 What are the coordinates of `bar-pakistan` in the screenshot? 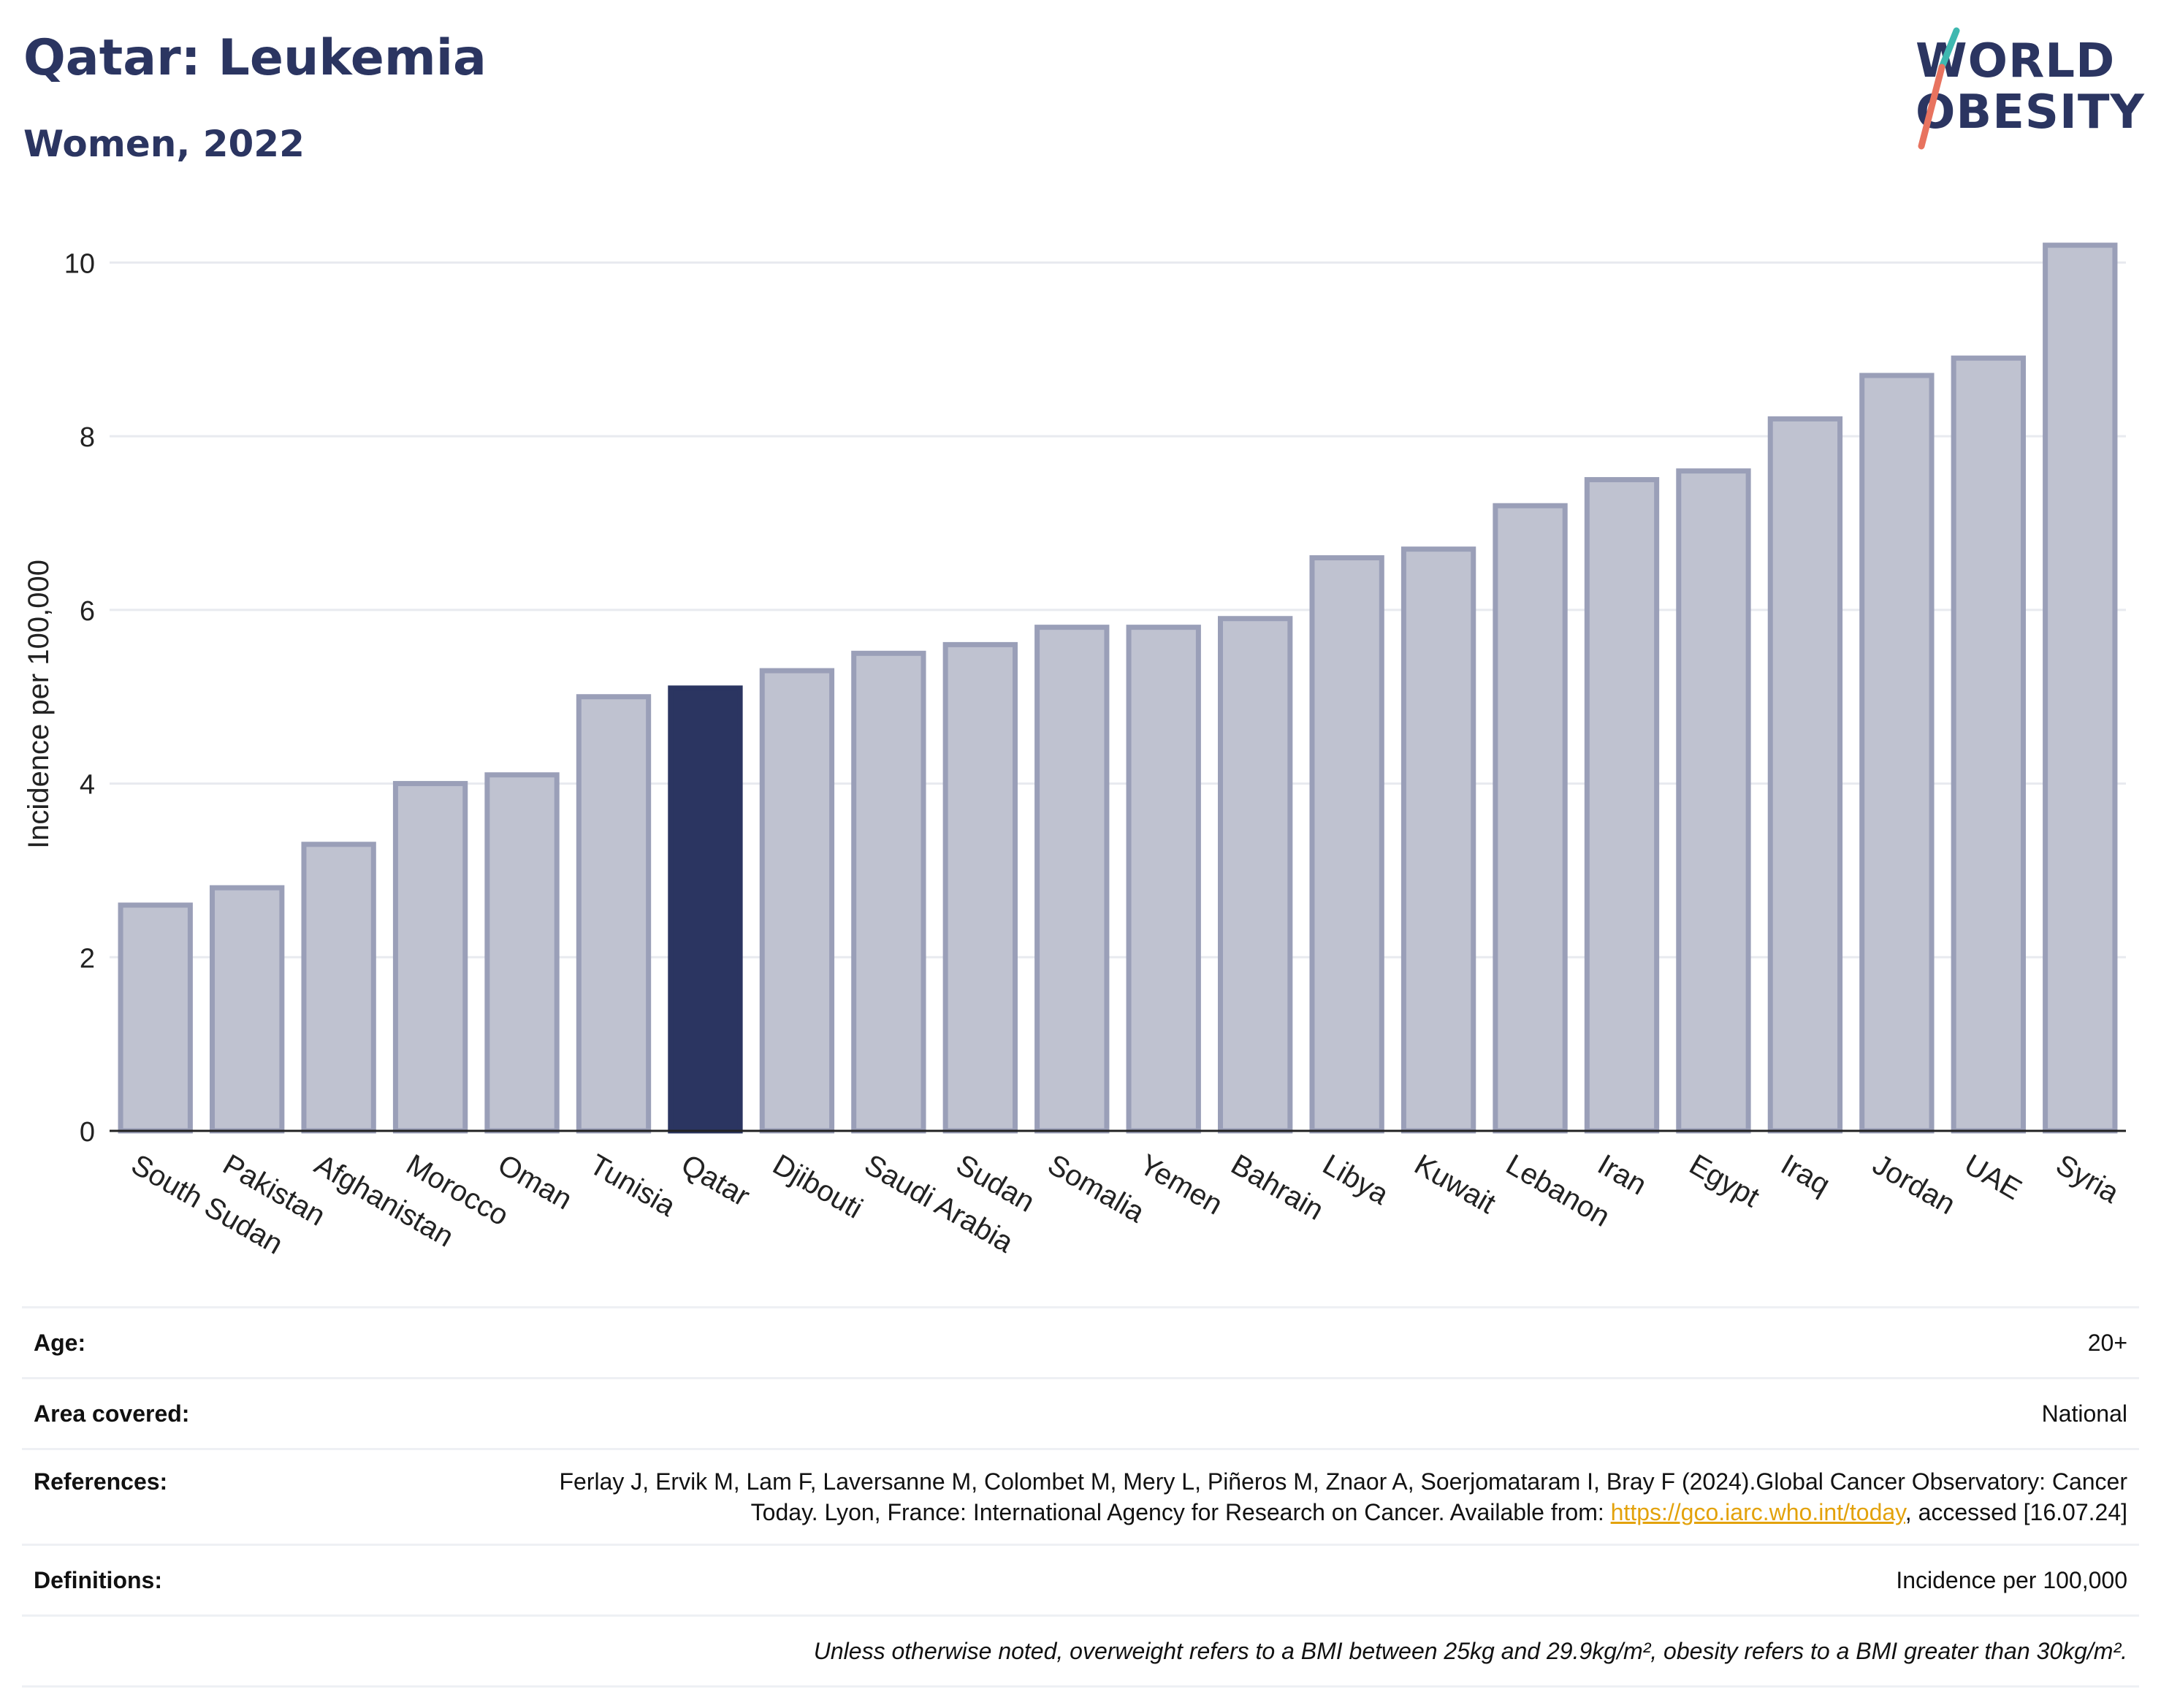 It's located at (248, 1009).